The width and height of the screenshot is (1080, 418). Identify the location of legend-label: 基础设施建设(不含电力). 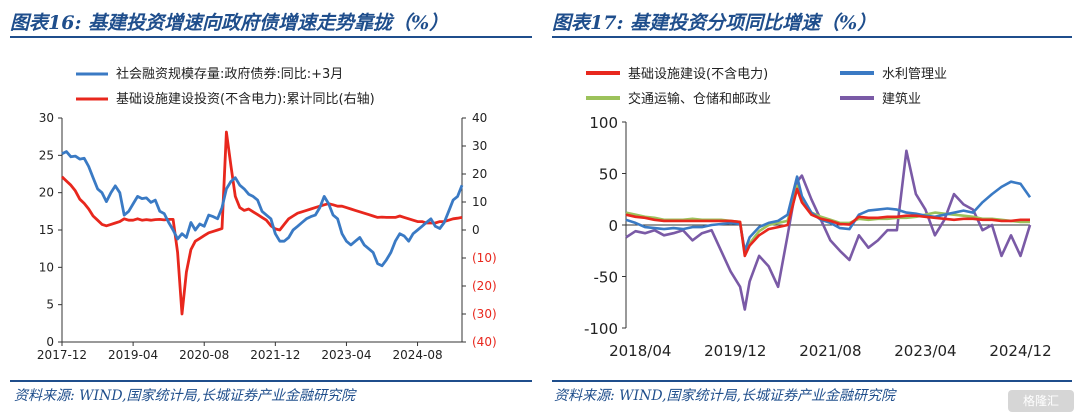
(698, 74).